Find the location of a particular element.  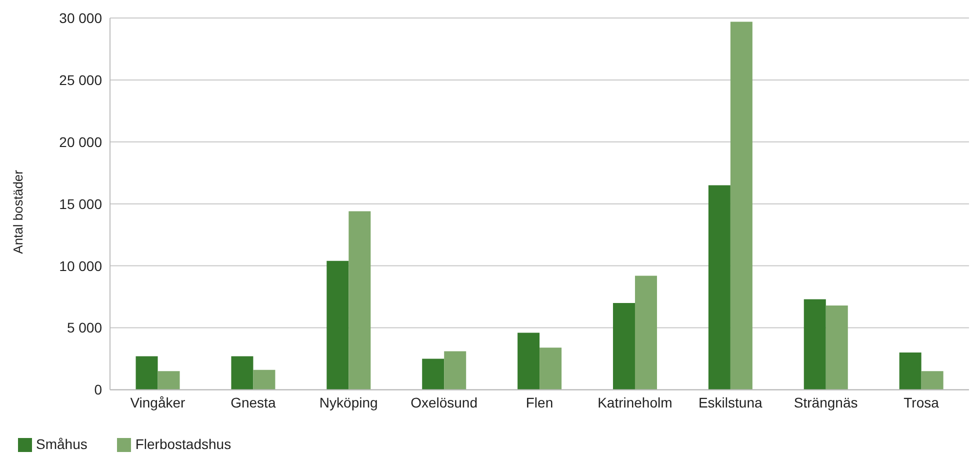

y-tick-label: 10 000 is located at coordinates (80, 266).